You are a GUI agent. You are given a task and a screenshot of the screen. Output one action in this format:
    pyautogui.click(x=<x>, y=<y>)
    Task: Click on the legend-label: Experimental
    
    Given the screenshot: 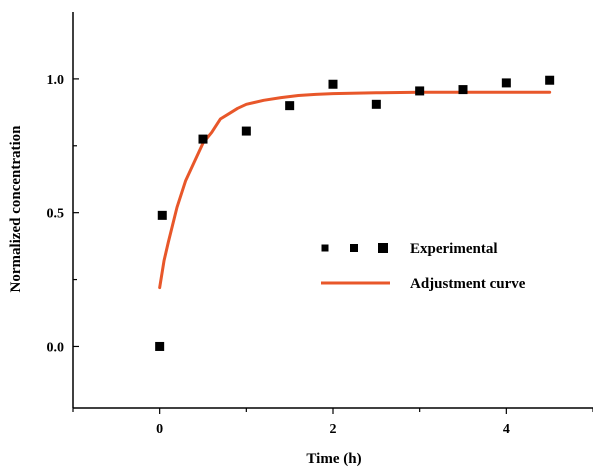 What is the action you would take?
    pyautogui.click(x=454, y=249)
    